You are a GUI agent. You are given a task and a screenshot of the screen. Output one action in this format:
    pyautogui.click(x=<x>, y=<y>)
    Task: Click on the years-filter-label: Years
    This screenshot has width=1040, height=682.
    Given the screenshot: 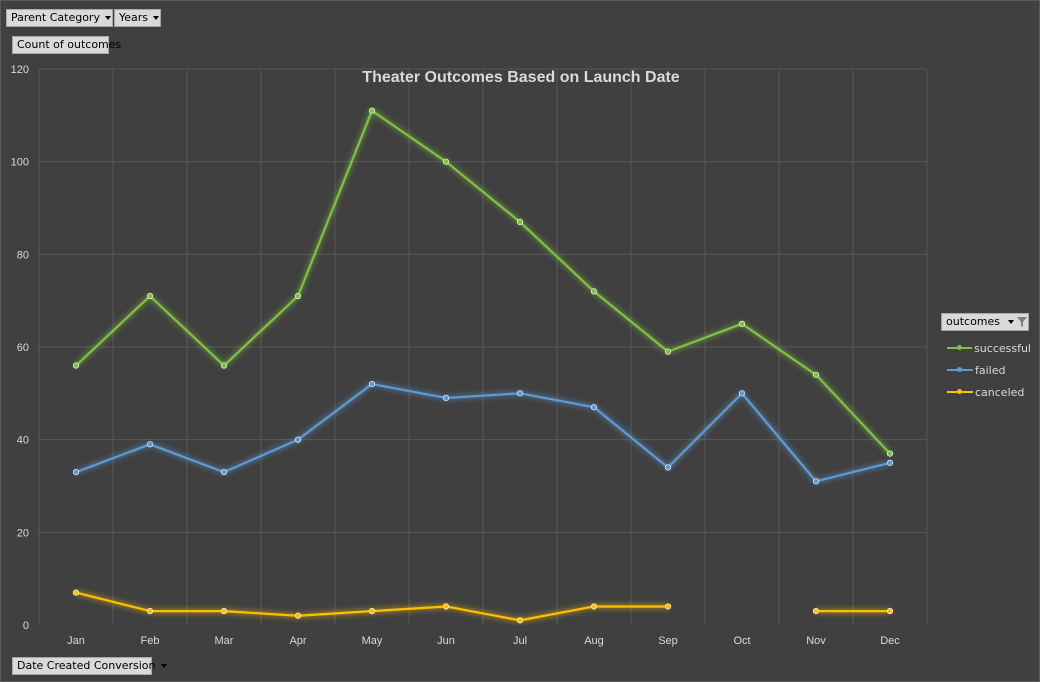 What is the action you would take?
    pyautogui.click(x=134, y=17)
    